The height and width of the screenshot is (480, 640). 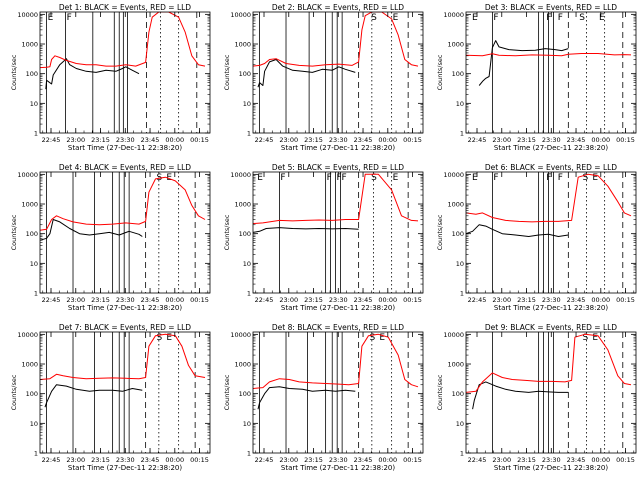 What do you see at coordinates (338, 167) in the screenshot?
I see `chart-title: Det 5: BLACK = Events, RED = LLD` at bounding box center [338, 167].